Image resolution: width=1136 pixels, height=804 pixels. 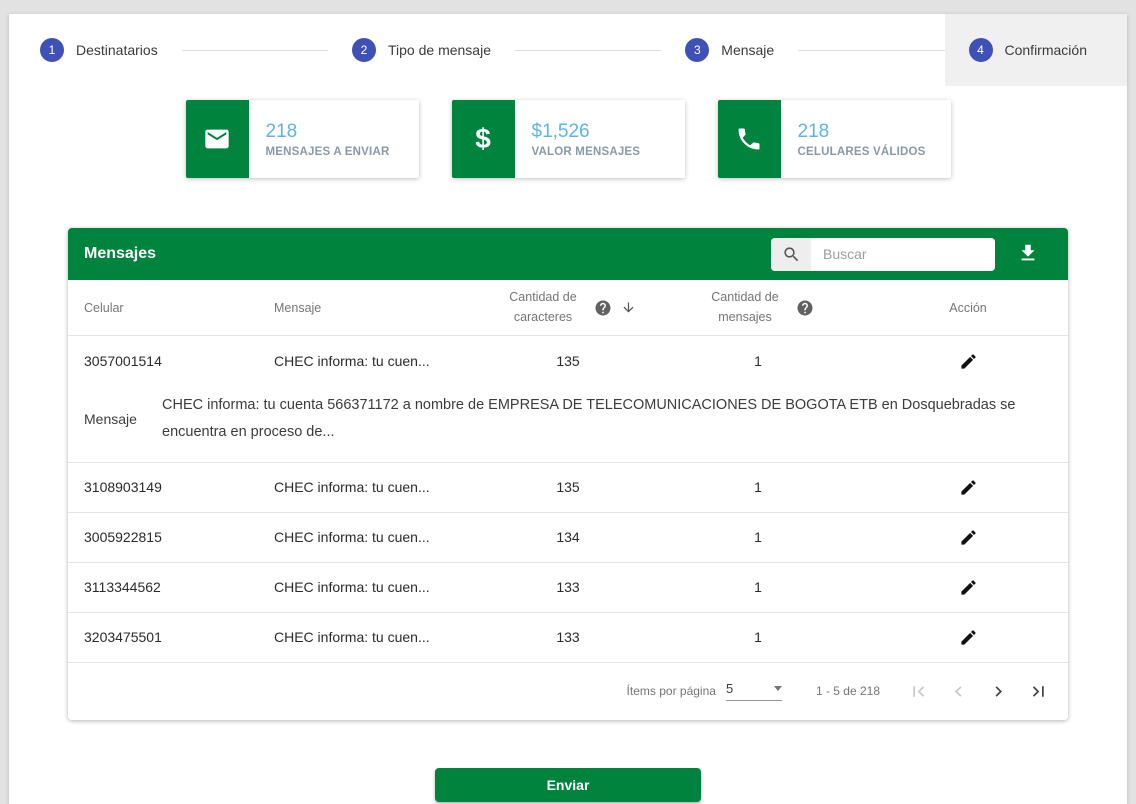 I want to click on first-page-button, so click(x=918, y=691).